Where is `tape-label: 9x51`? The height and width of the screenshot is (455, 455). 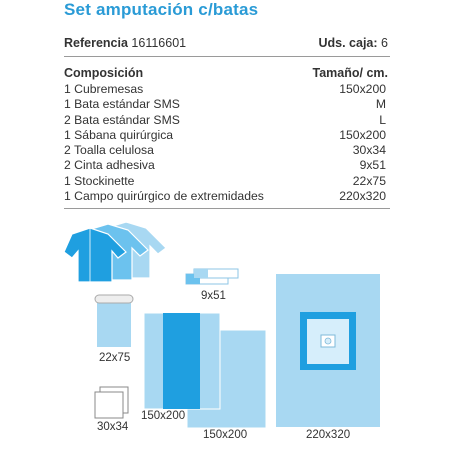 tape-label: 9x51 is located at coordinates (213, 296).